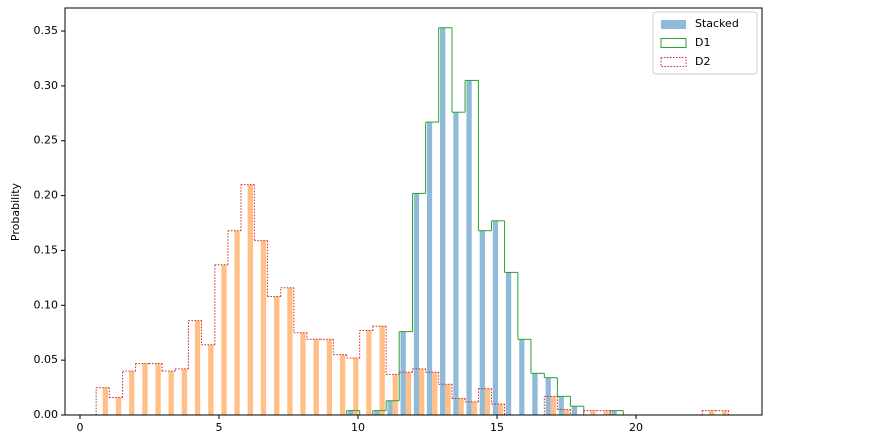  I want to click on y-tick-label: 0.30, so click(46, 85).